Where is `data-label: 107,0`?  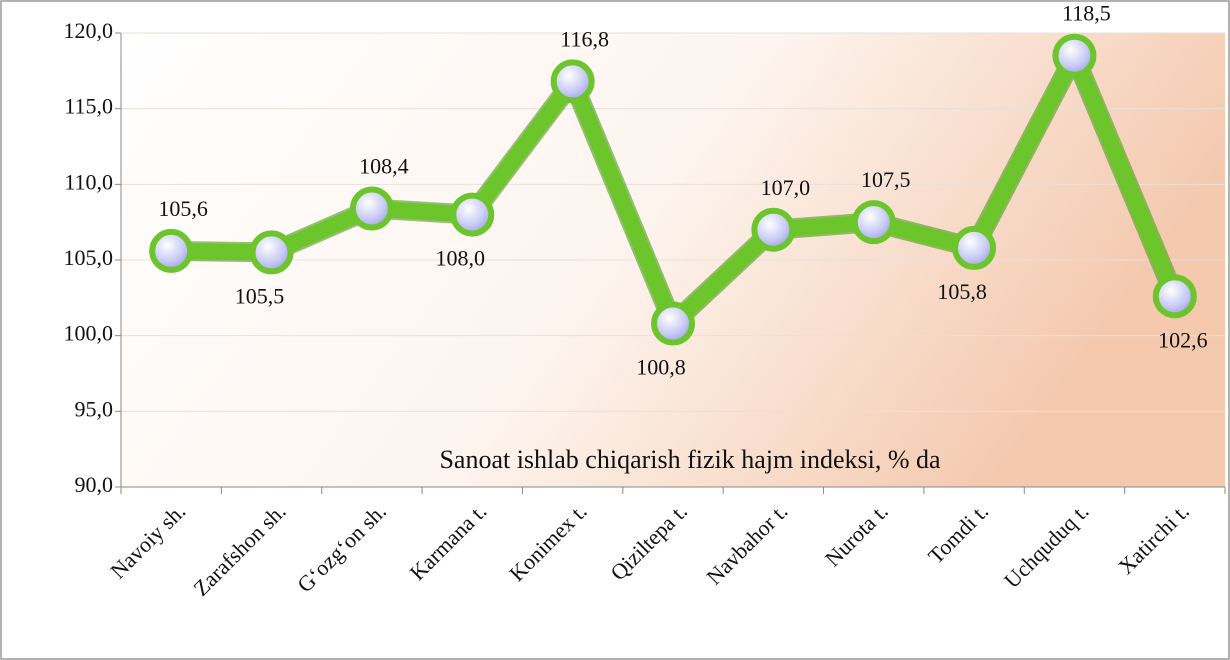
data-label: 107,0 is located at coordinates (786, 187).